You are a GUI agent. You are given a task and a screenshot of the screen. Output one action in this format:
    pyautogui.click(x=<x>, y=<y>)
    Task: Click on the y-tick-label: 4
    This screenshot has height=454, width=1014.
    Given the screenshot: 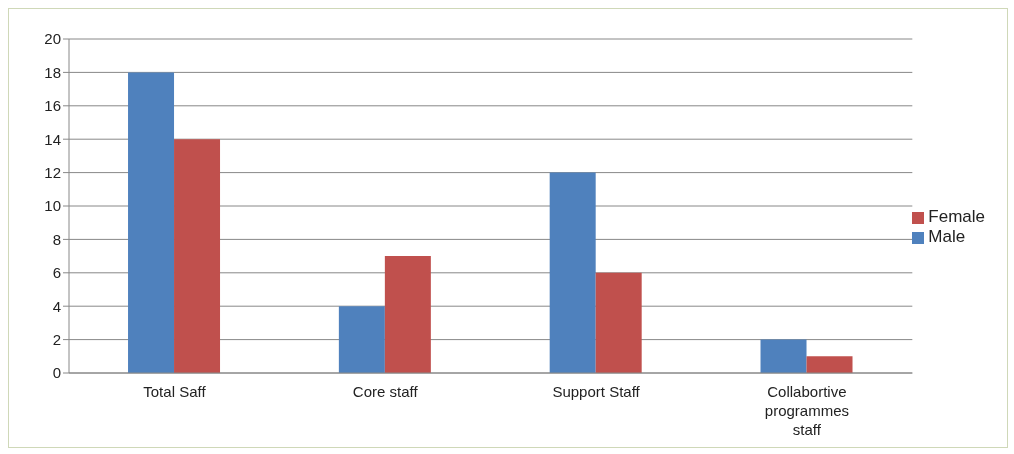 What is the action you would take?
    pyautogui.click(x=56, y=306)
    